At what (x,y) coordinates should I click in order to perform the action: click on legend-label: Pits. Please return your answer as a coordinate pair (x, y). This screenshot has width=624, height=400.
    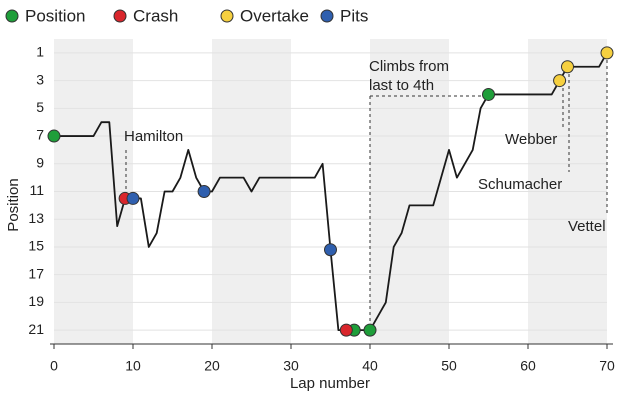
    Looking at the image, I should click on (354, 15).